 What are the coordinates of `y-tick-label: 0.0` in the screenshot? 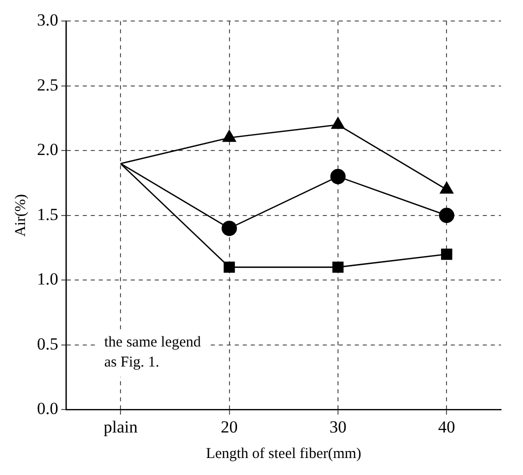 It's located at (47, 408).